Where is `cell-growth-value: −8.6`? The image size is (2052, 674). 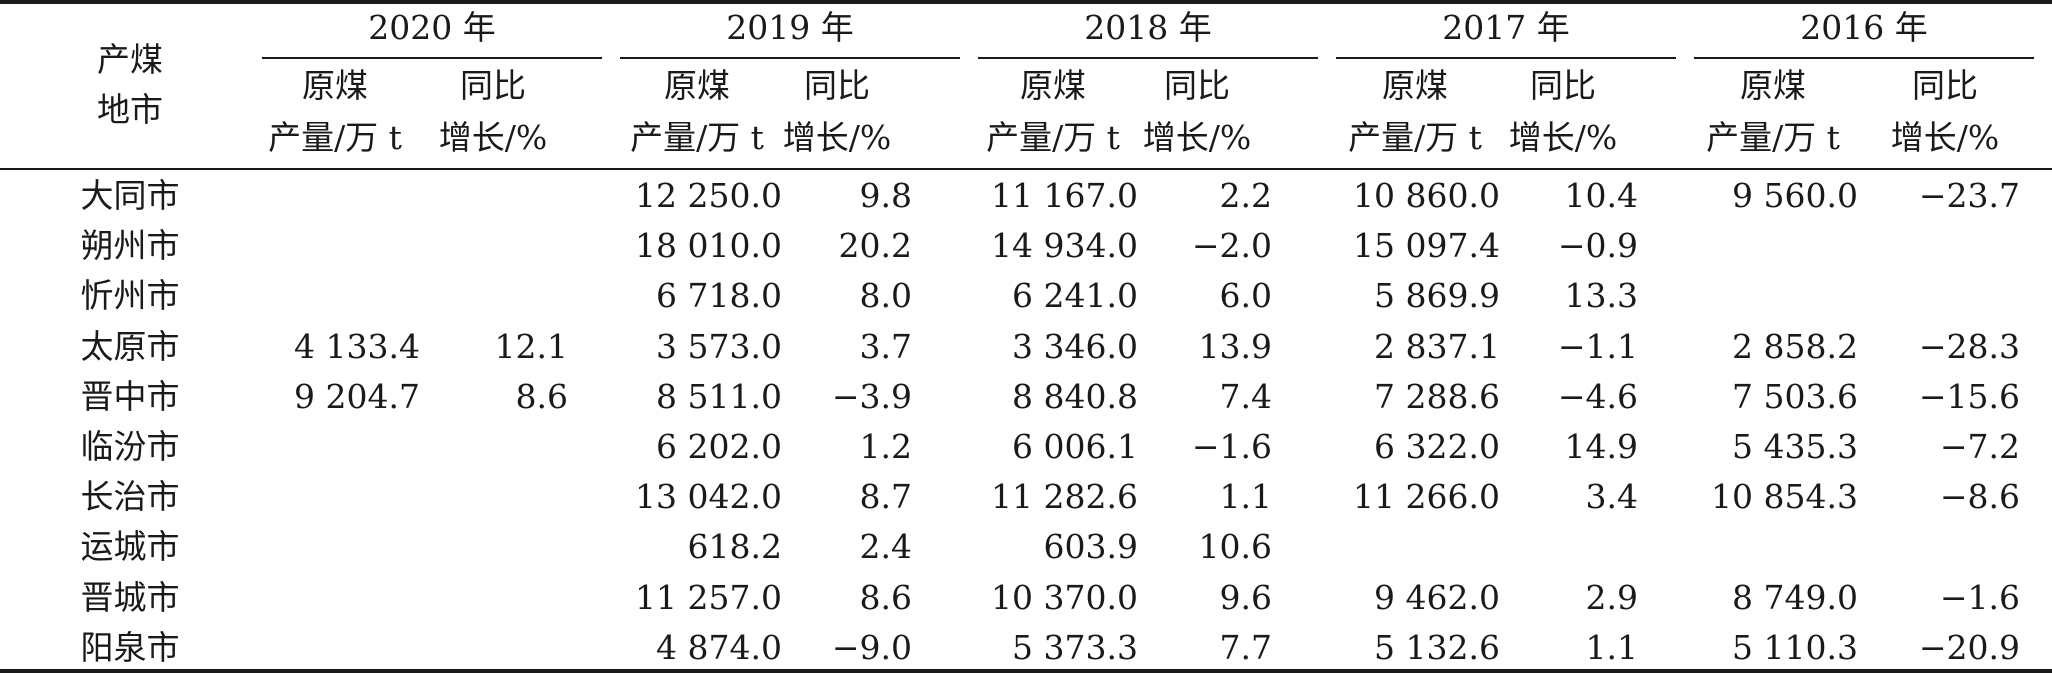
cell-growth-value: −8.6 is located at coordinates (1979, 496).